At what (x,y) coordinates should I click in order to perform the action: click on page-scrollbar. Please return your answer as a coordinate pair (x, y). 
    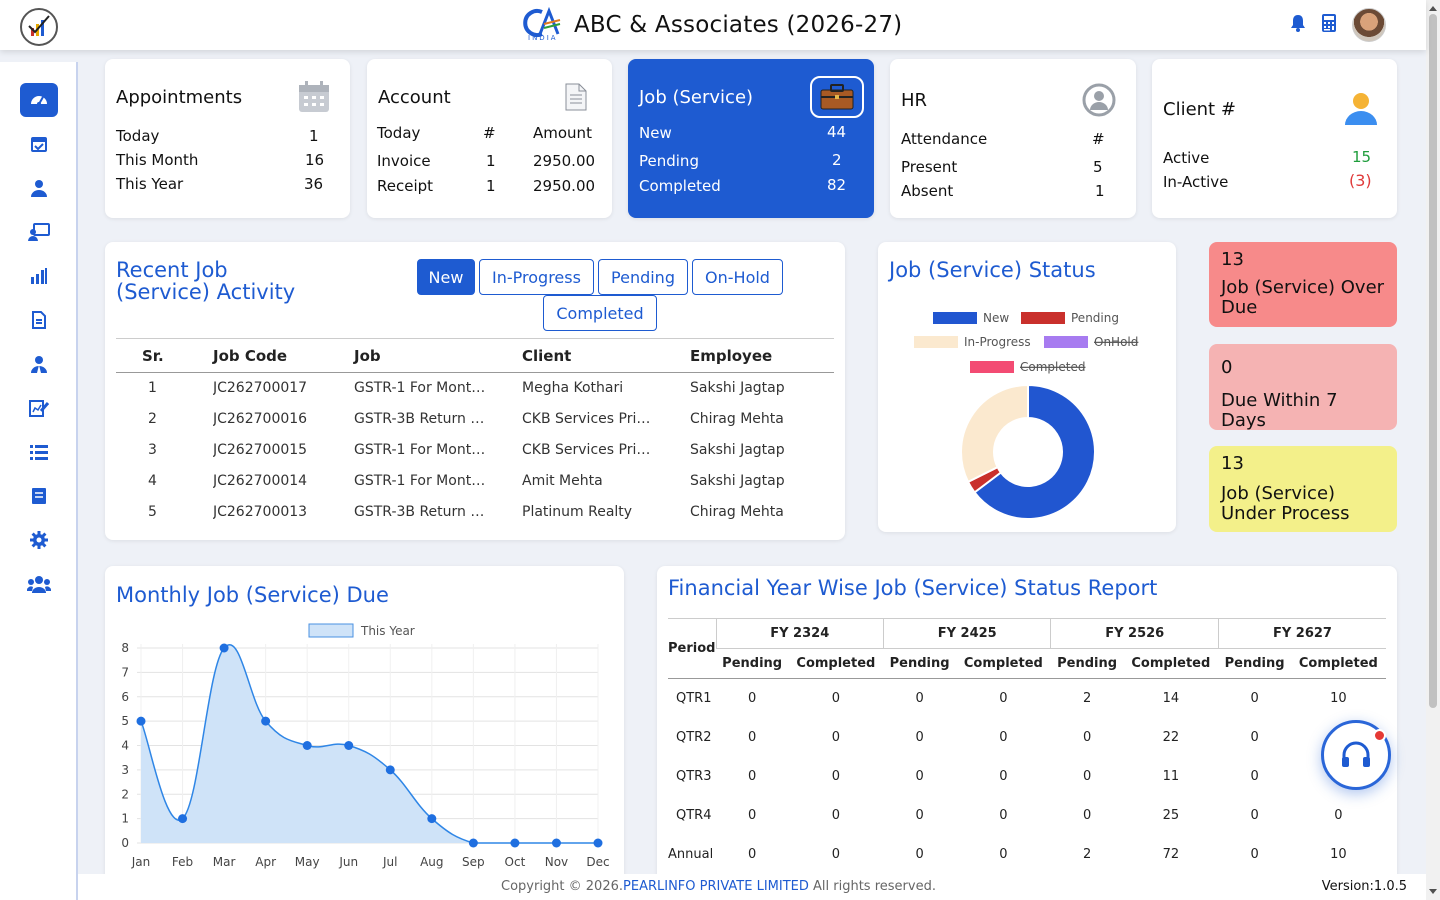
    Looking at the image, I should click on (1433, 450).